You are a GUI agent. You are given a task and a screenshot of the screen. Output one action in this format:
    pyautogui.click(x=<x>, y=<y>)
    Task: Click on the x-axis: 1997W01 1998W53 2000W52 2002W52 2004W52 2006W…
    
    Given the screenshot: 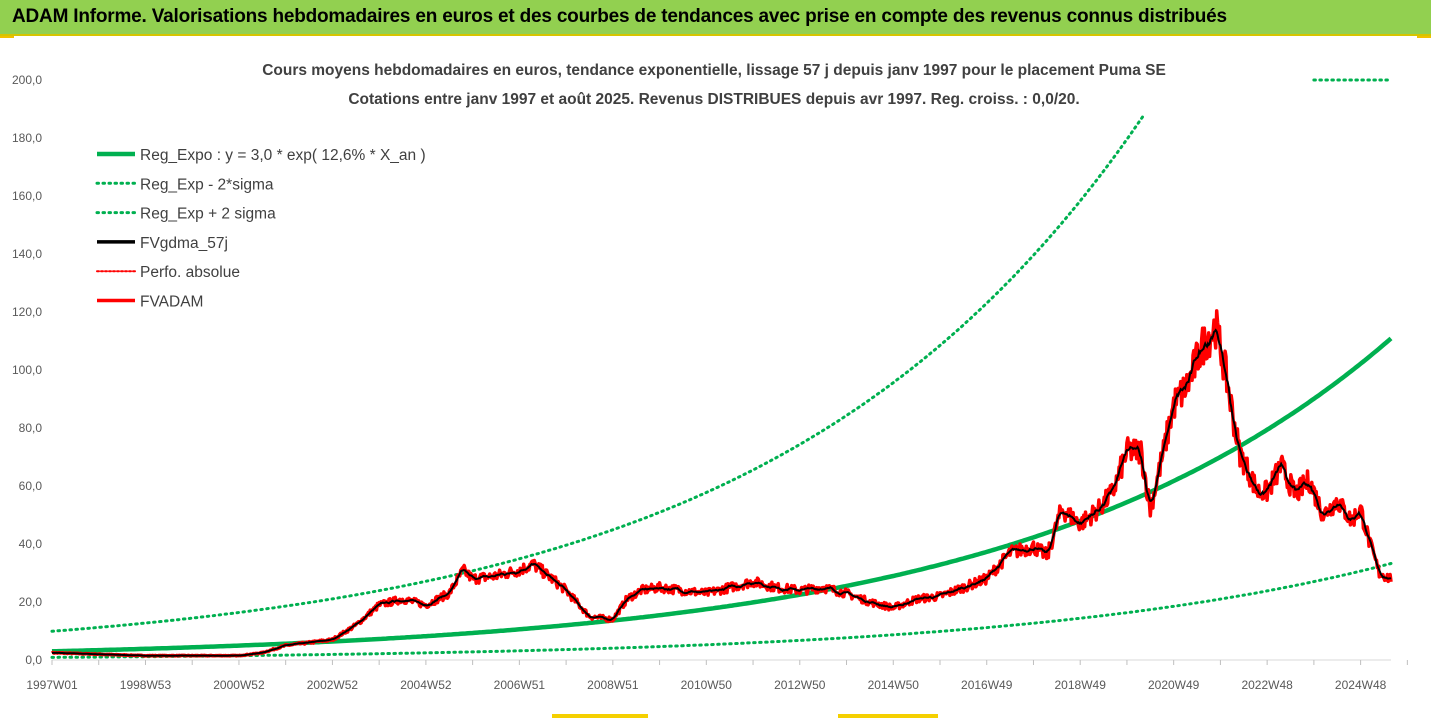 What is the action you would take?
    pyautogui.click(x=717, y=675)
    